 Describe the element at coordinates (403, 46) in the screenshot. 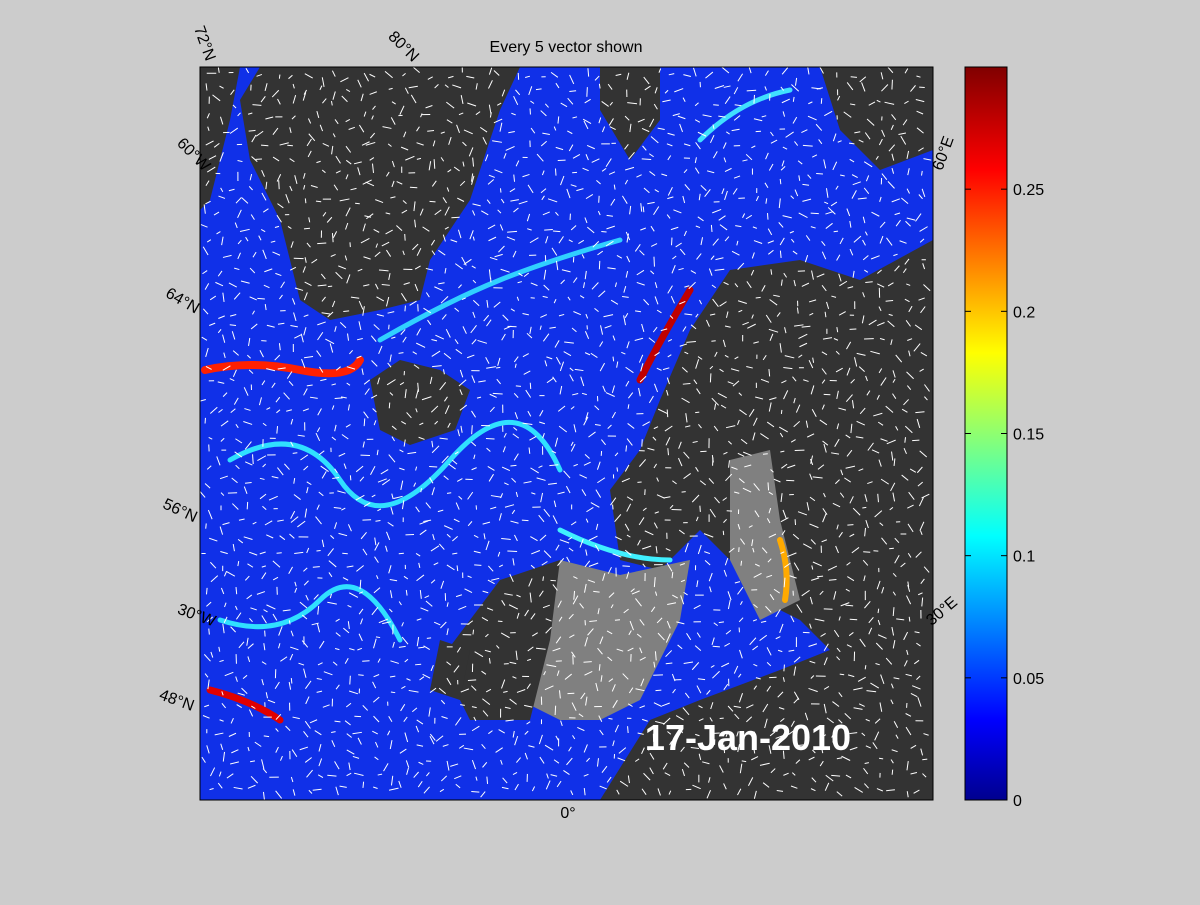

I see `grid-label: 80°N` at that location.